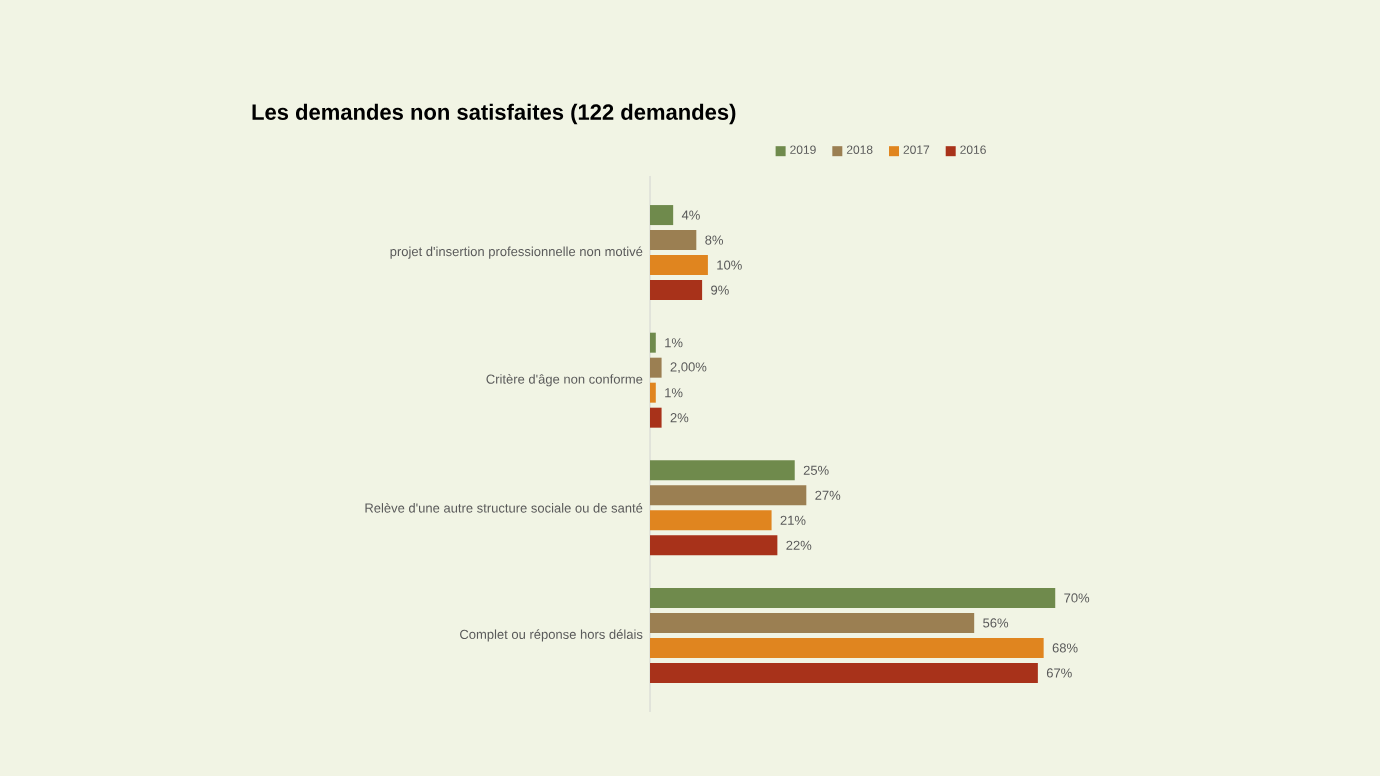 This screenshot has height=776, width=1380. I want to click on chart-title: Les demandes non satisfaites (122 demandes), so click(494, 114).